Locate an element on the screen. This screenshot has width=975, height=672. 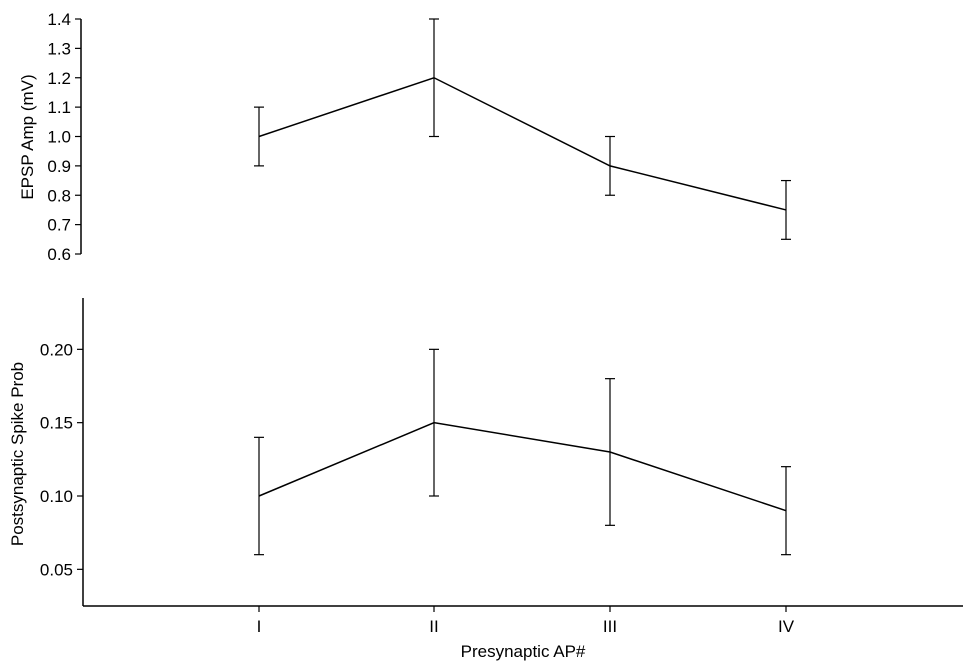
x-tick-label: IV is located at coordinates (786, 626).